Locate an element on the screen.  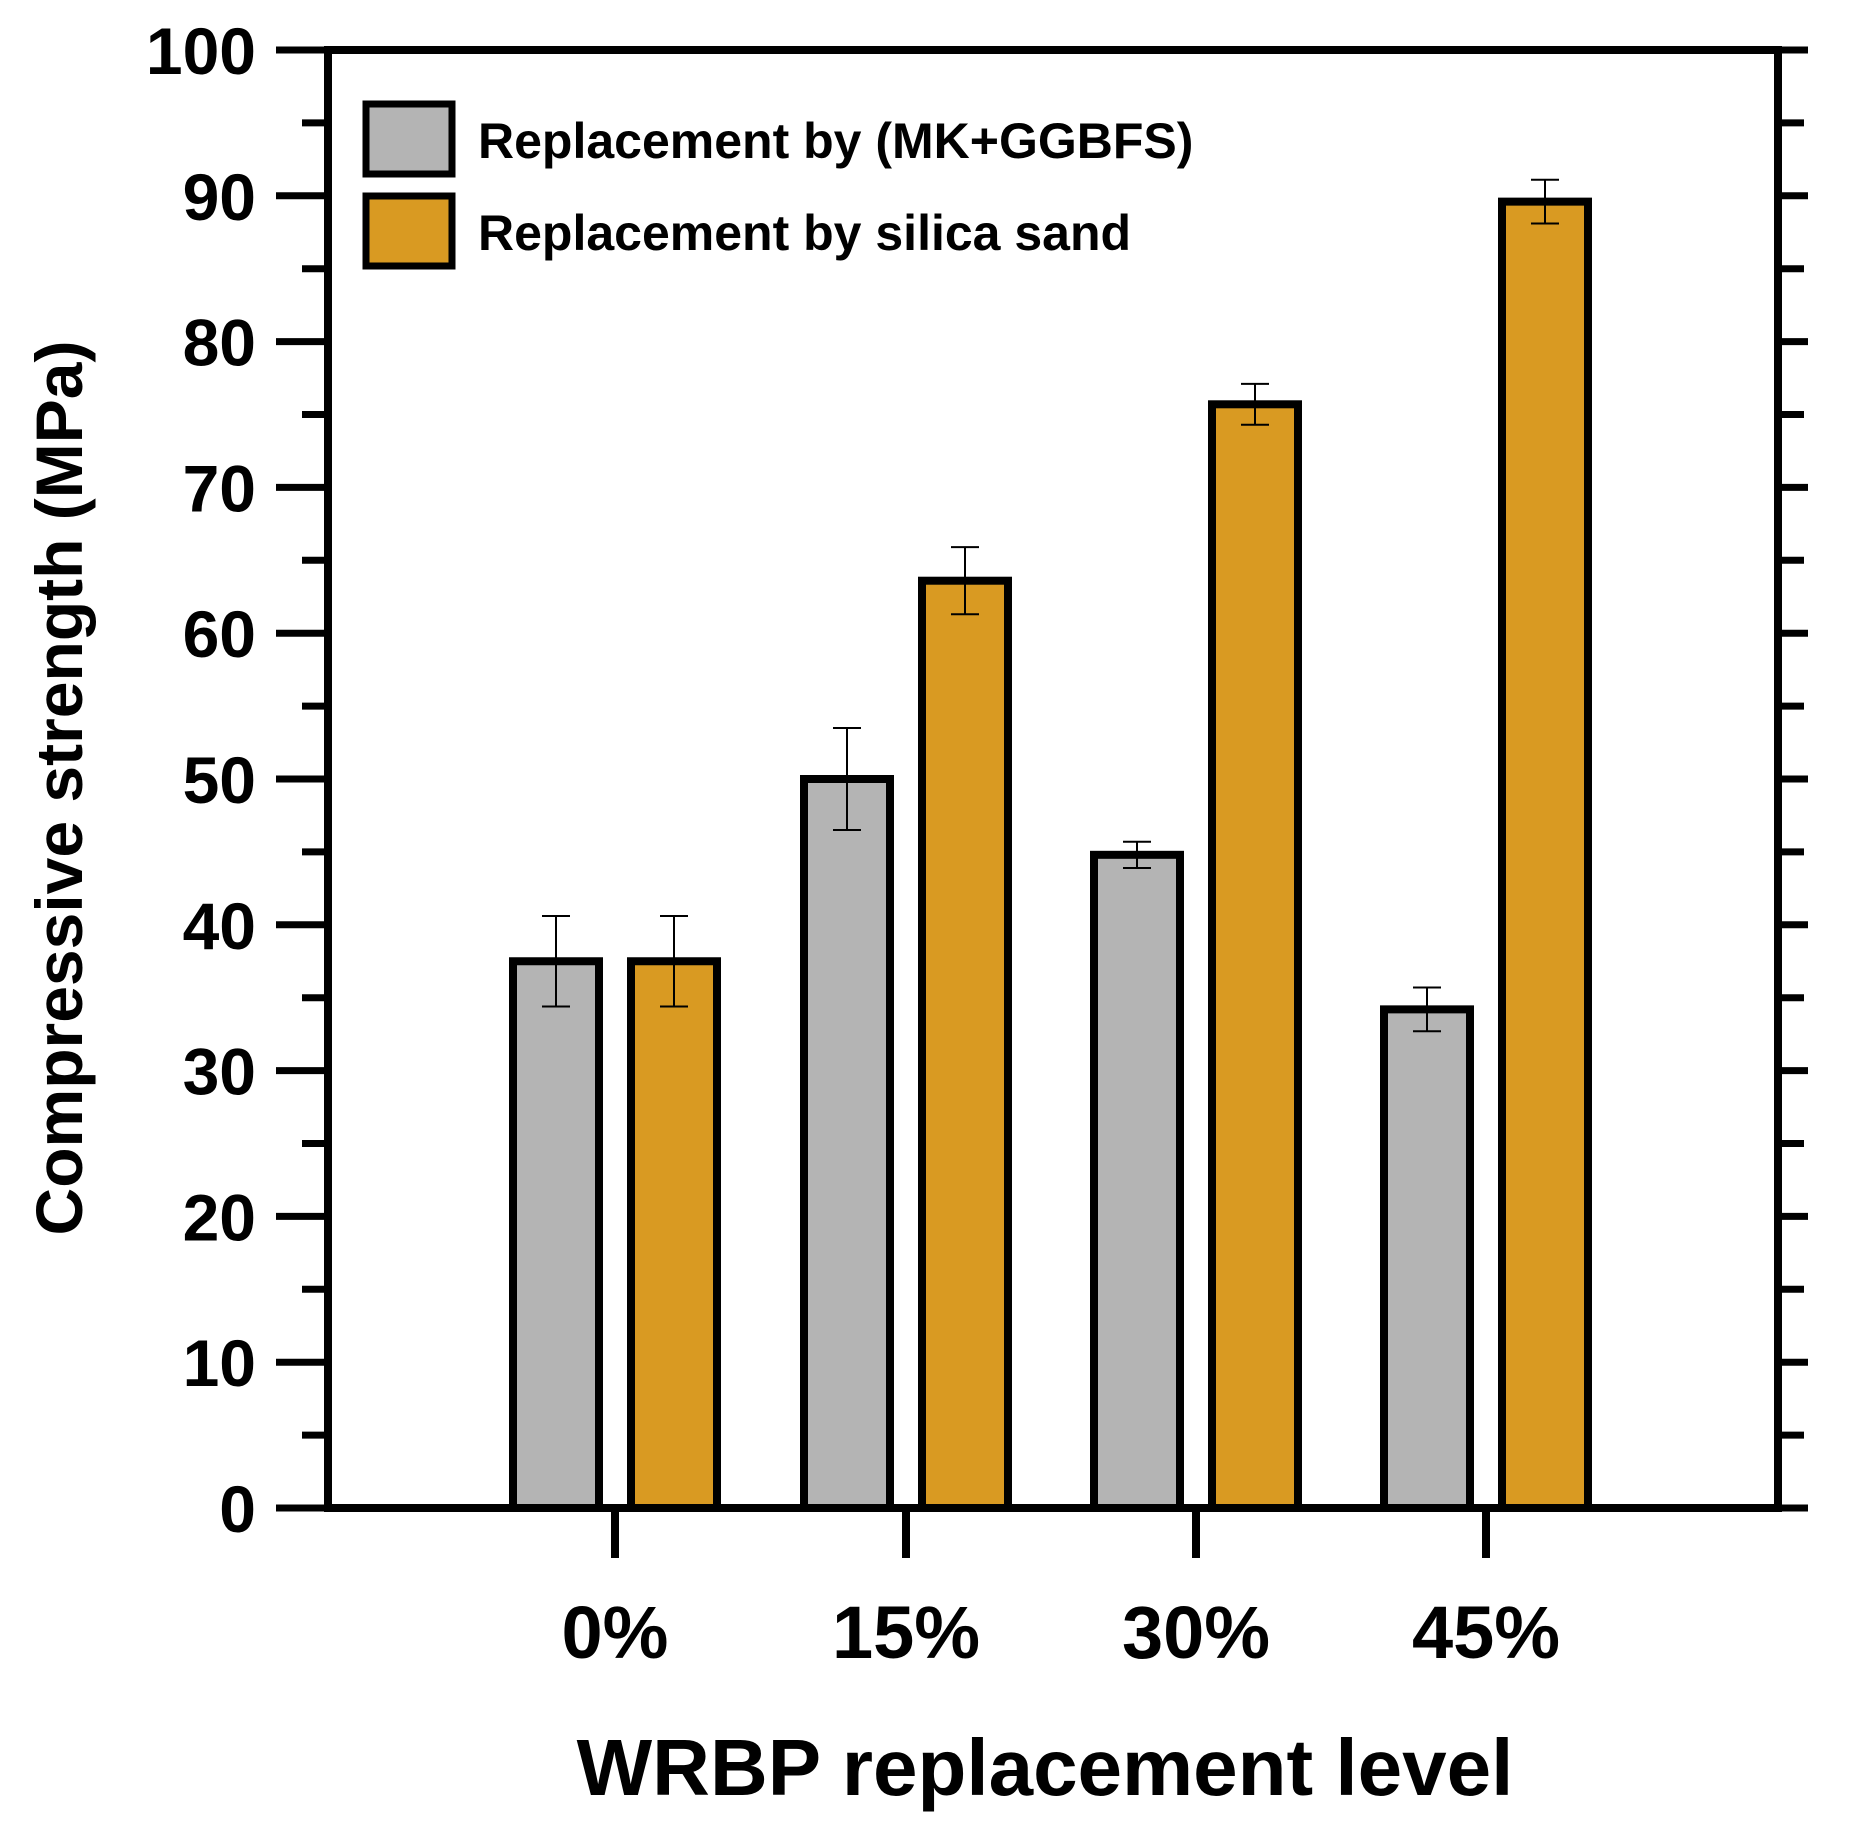
x-tick-label: 0% is located at coordinates (615, 1632).